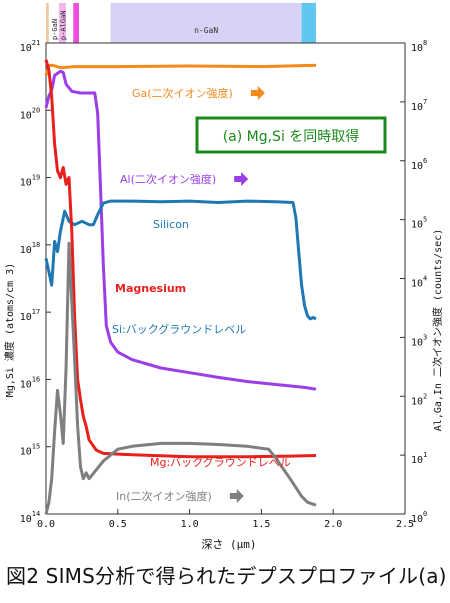 Image resolution: width=450 pixels, height=603 pixels. I want to click on x-axis-ticks: 0.0 0.5 1.0 1.5 2.0 2.5, so click(225, 519).